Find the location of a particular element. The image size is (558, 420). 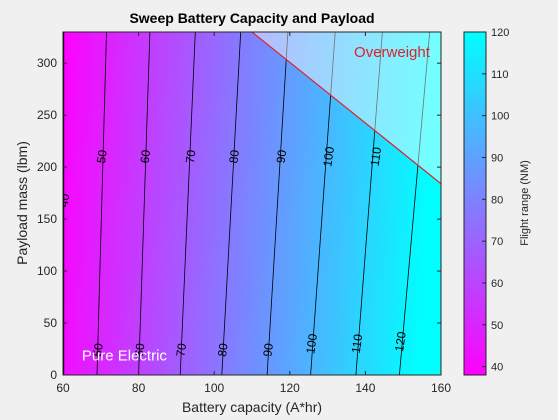

y-tick-label: 200 is located at coordinates (47, 167).